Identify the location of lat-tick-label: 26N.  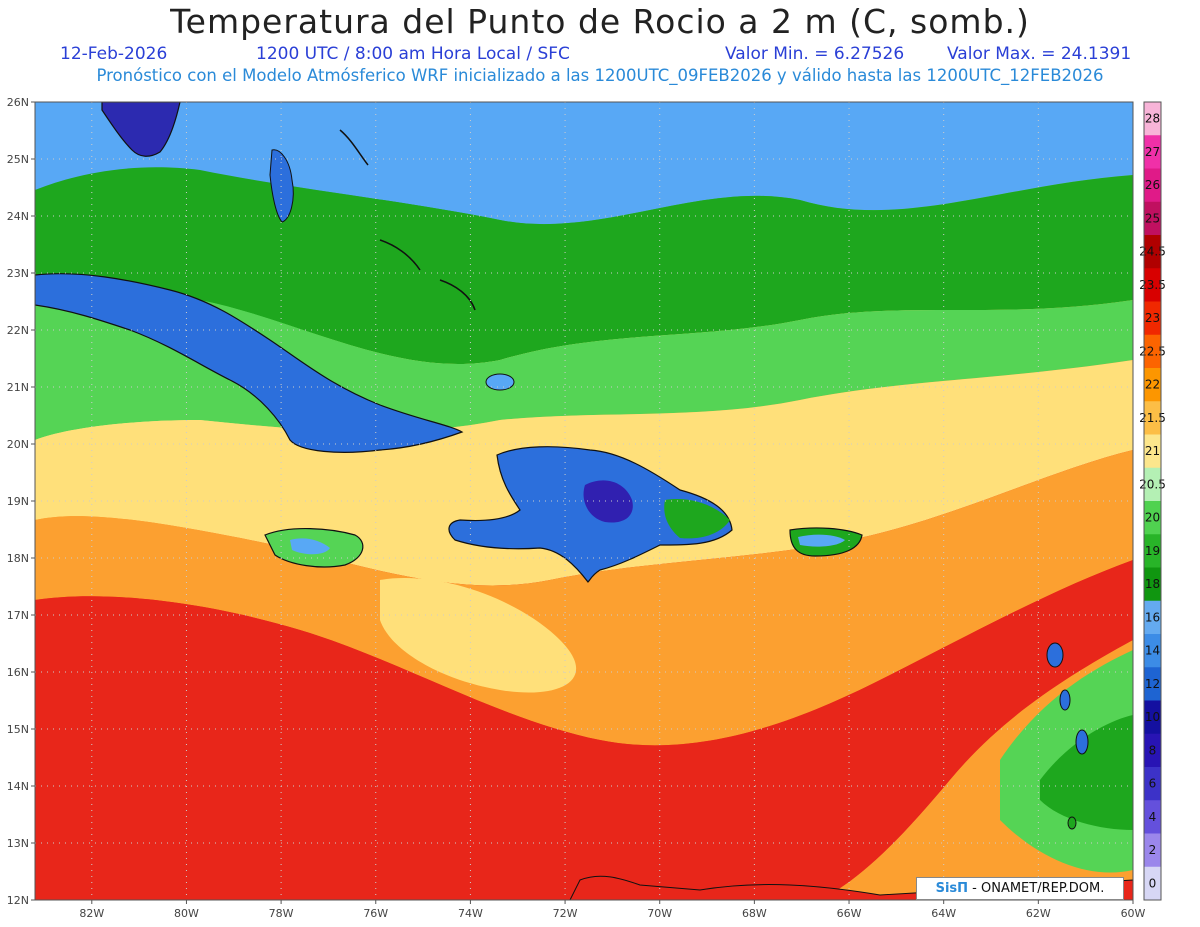
(18, 102).